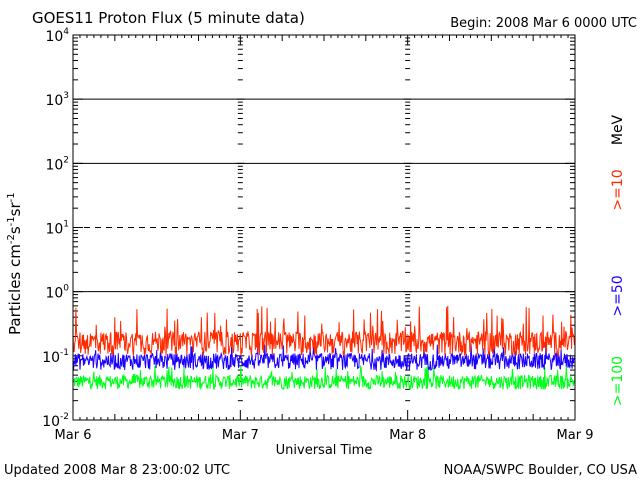 The height and width of the screenshot is (480, 640). What do you see at coordinates (618, 381) in the screenshot?
I see `legend-series-100mev: >=100` at bounding box center [618, 381].